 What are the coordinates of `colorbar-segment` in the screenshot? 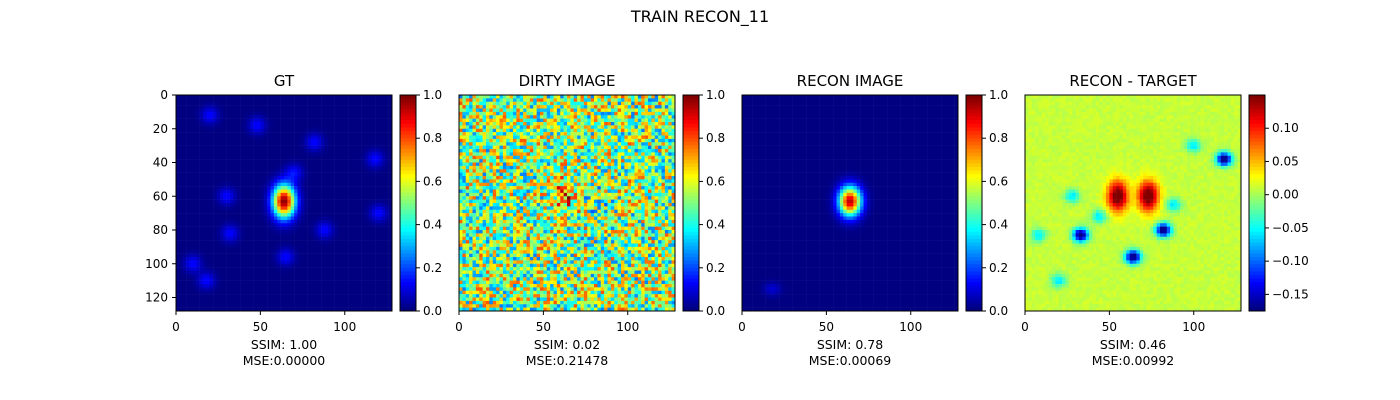 It's located at (408, 237).